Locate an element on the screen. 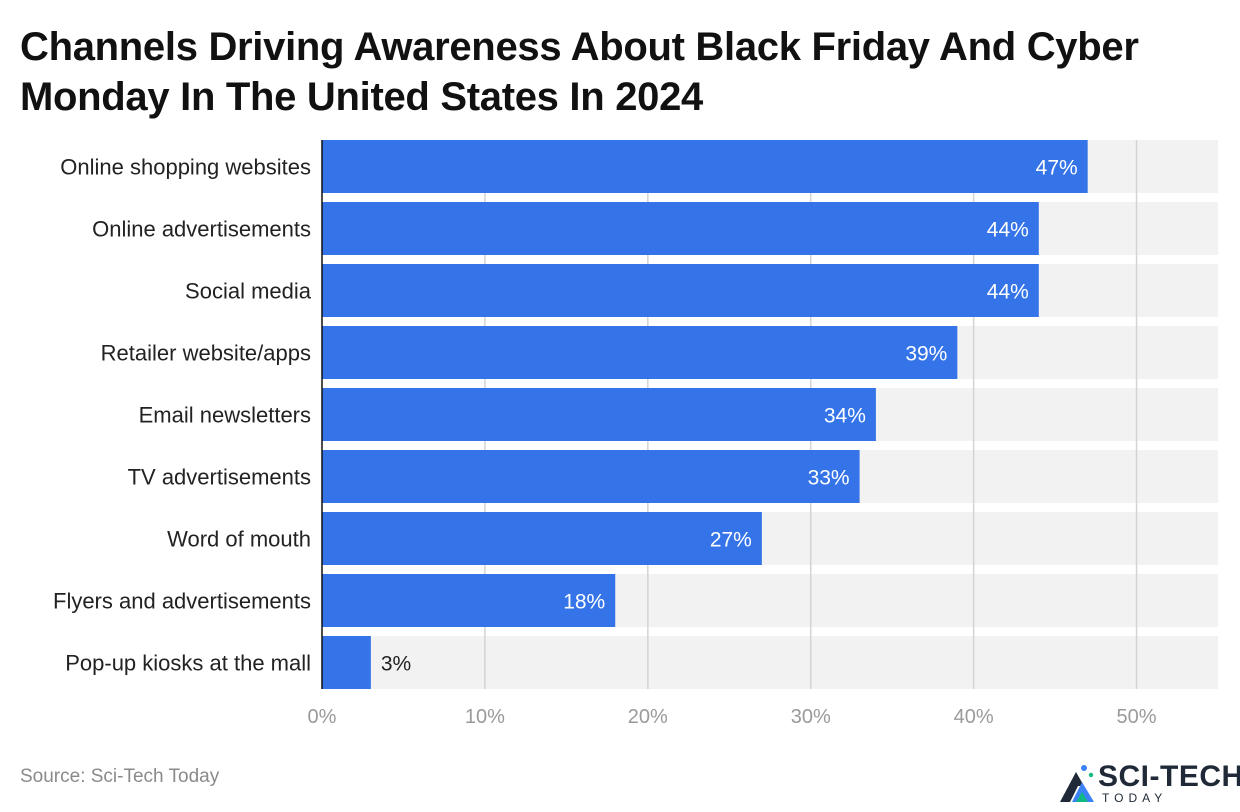  data-label: 47% is located at coordinates (1057, 168).